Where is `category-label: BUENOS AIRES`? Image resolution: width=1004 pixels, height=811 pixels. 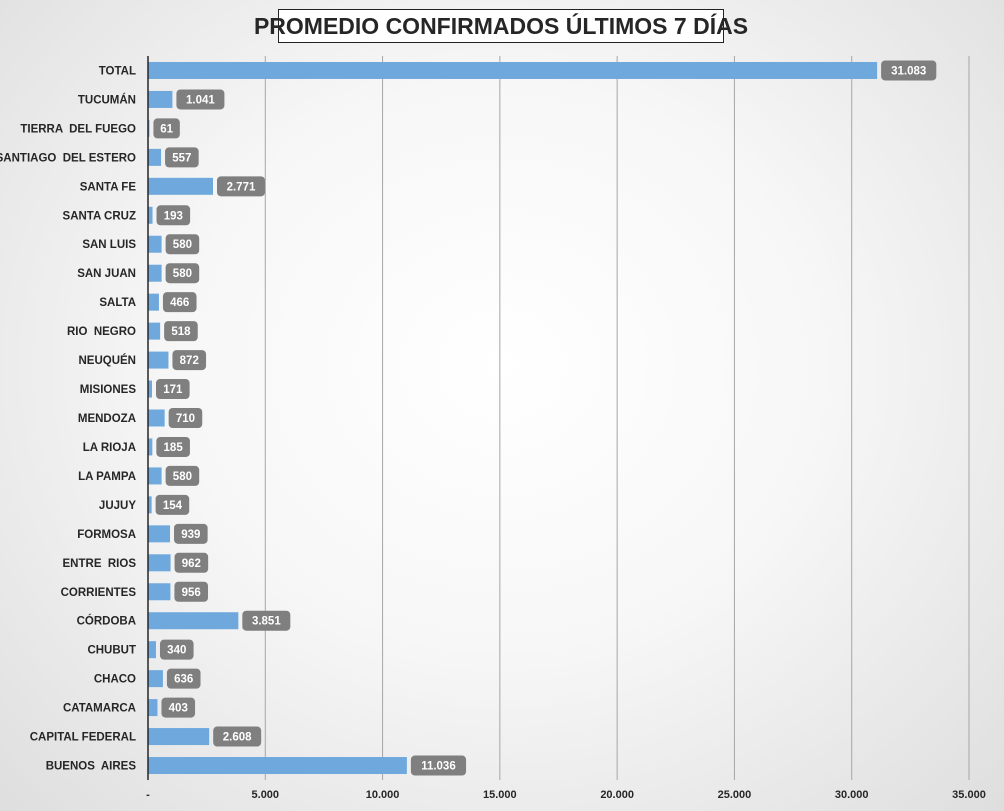 category-label: BUENOS AIRES is located at coordinates (91, 767).